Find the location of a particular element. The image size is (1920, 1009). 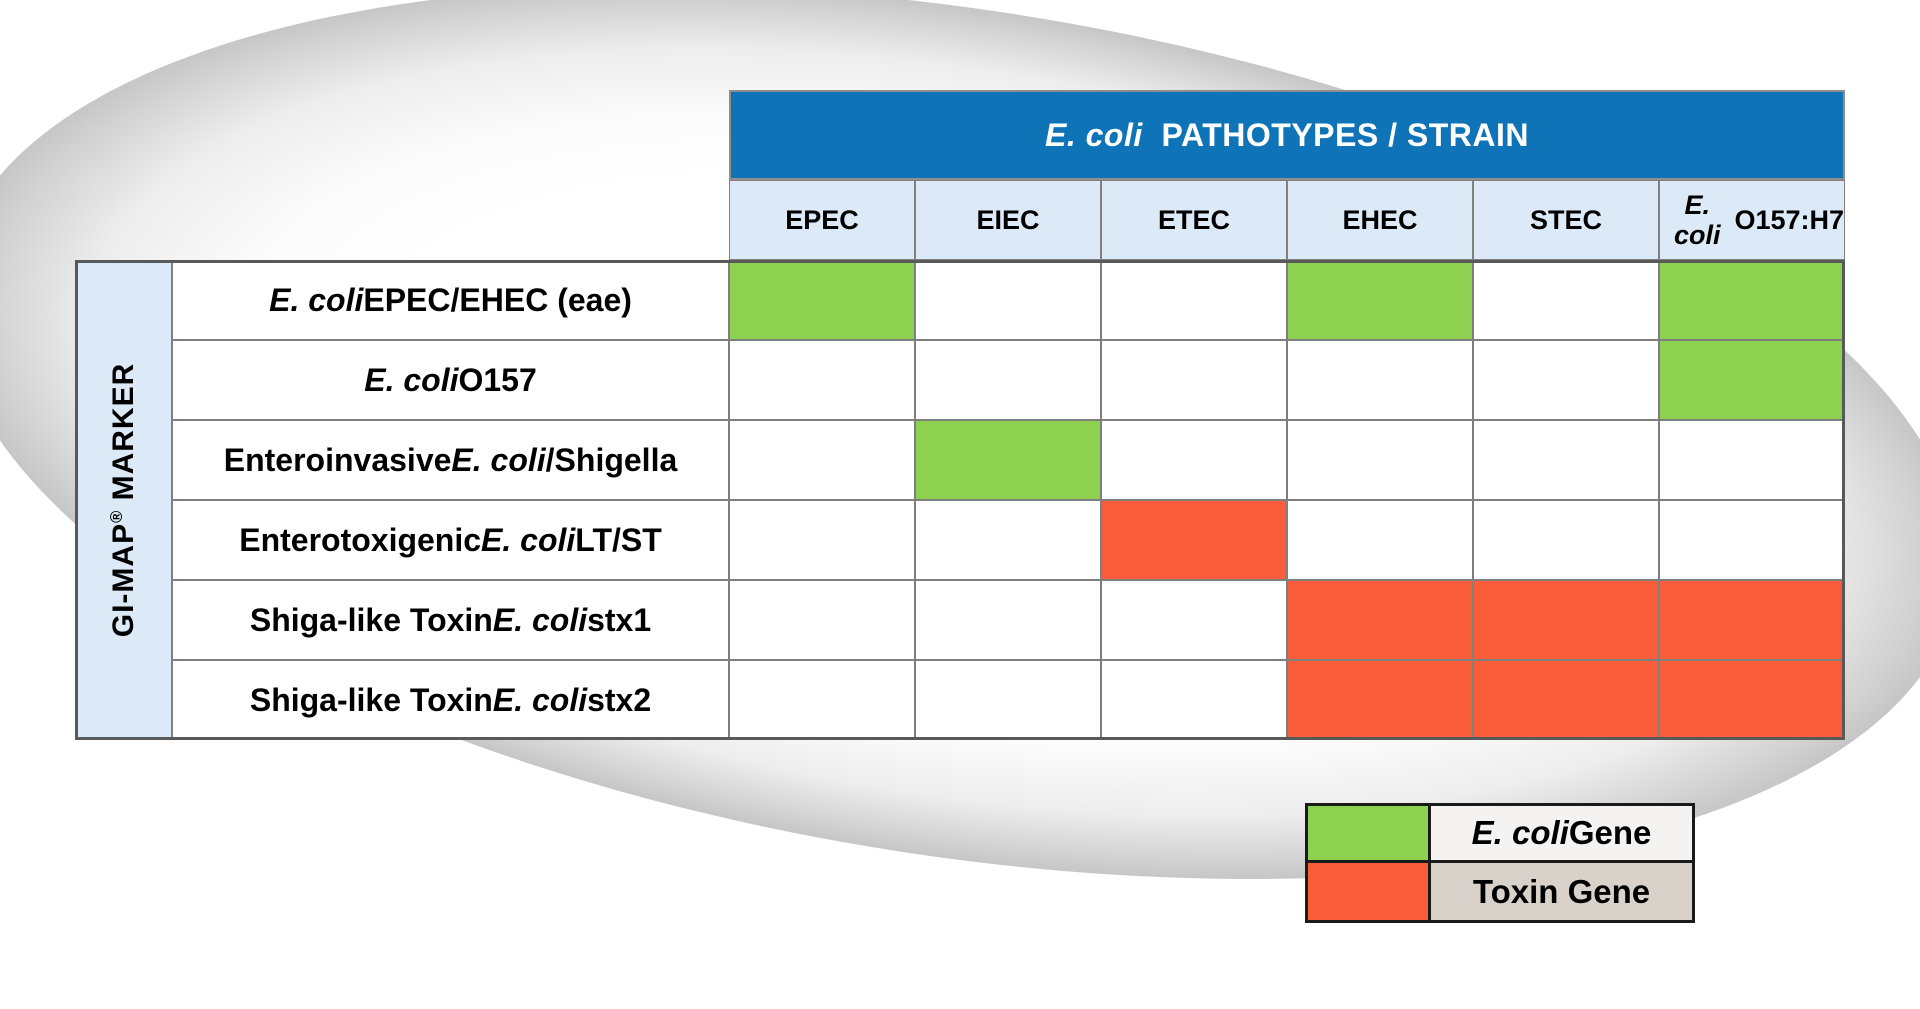

table-title: E. coli PATHOTYPES / STRAIN is located at coordinates (1287, 135).